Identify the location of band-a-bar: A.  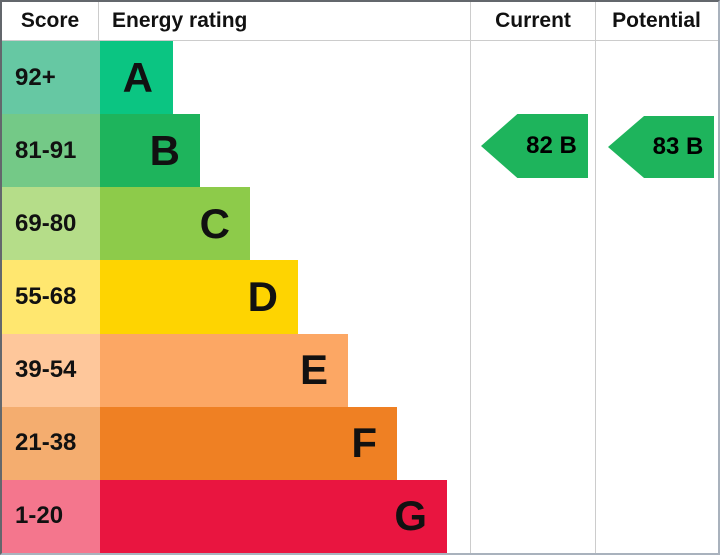
(136, 78).